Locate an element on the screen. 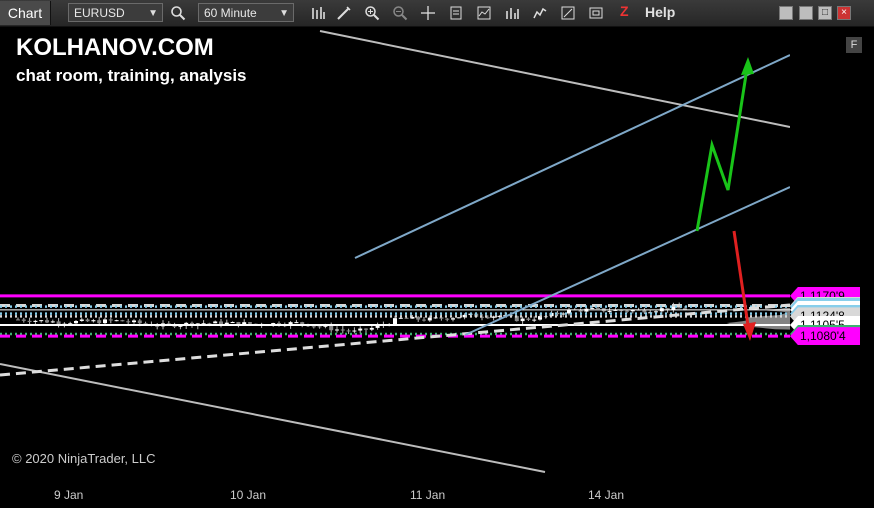 This screenshot has height=508, width=874. help-menu: Help is located at coordinates (660, 12).